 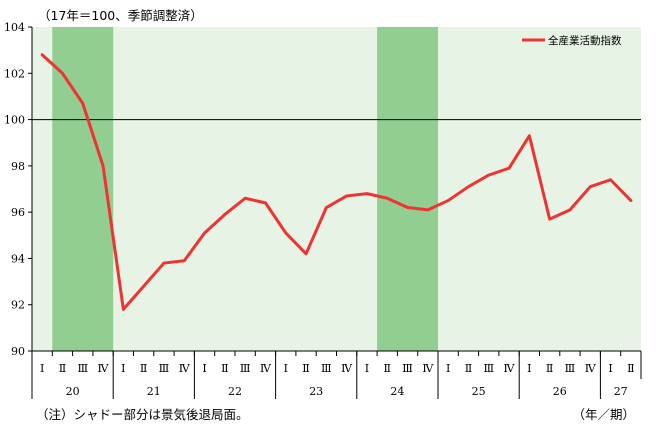 What do you see at coordinates (479, 391) in the screenshot?
I see `year-label: 25` at bounding box center [479, 391].